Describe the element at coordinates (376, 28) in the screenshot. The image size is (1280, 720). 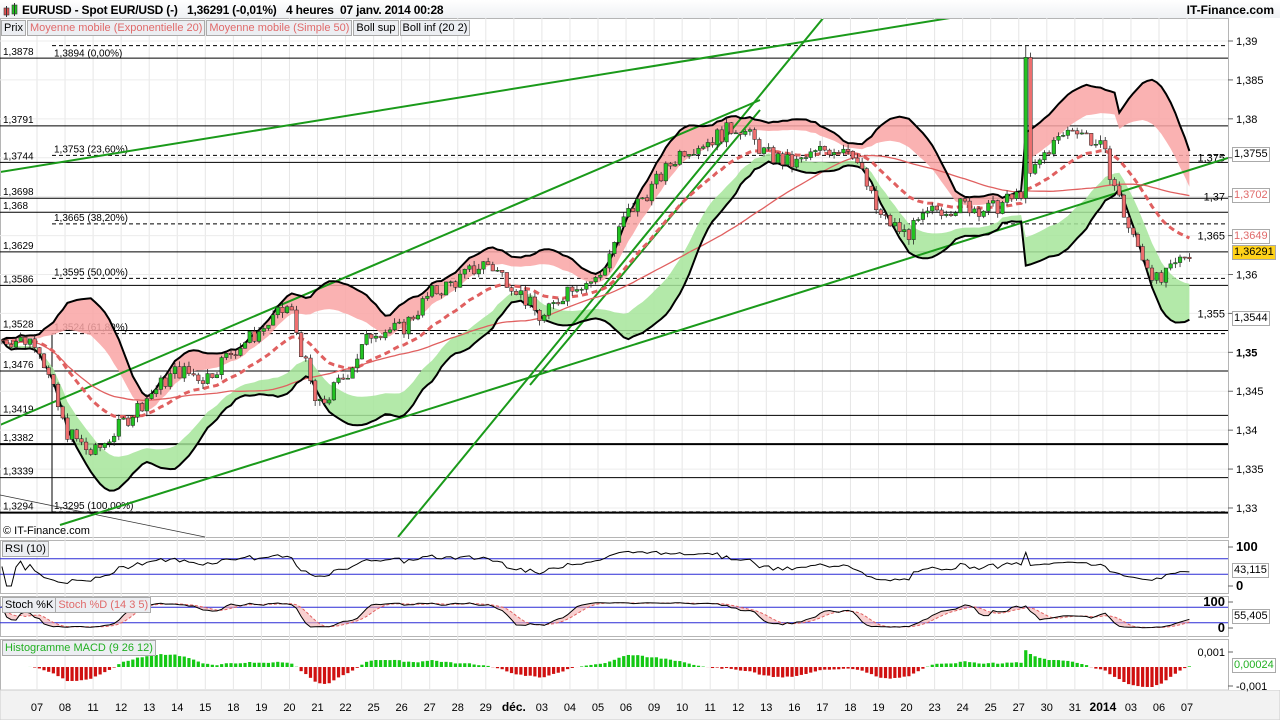
I see `legend-boll-sup: Boll sup` at that location.